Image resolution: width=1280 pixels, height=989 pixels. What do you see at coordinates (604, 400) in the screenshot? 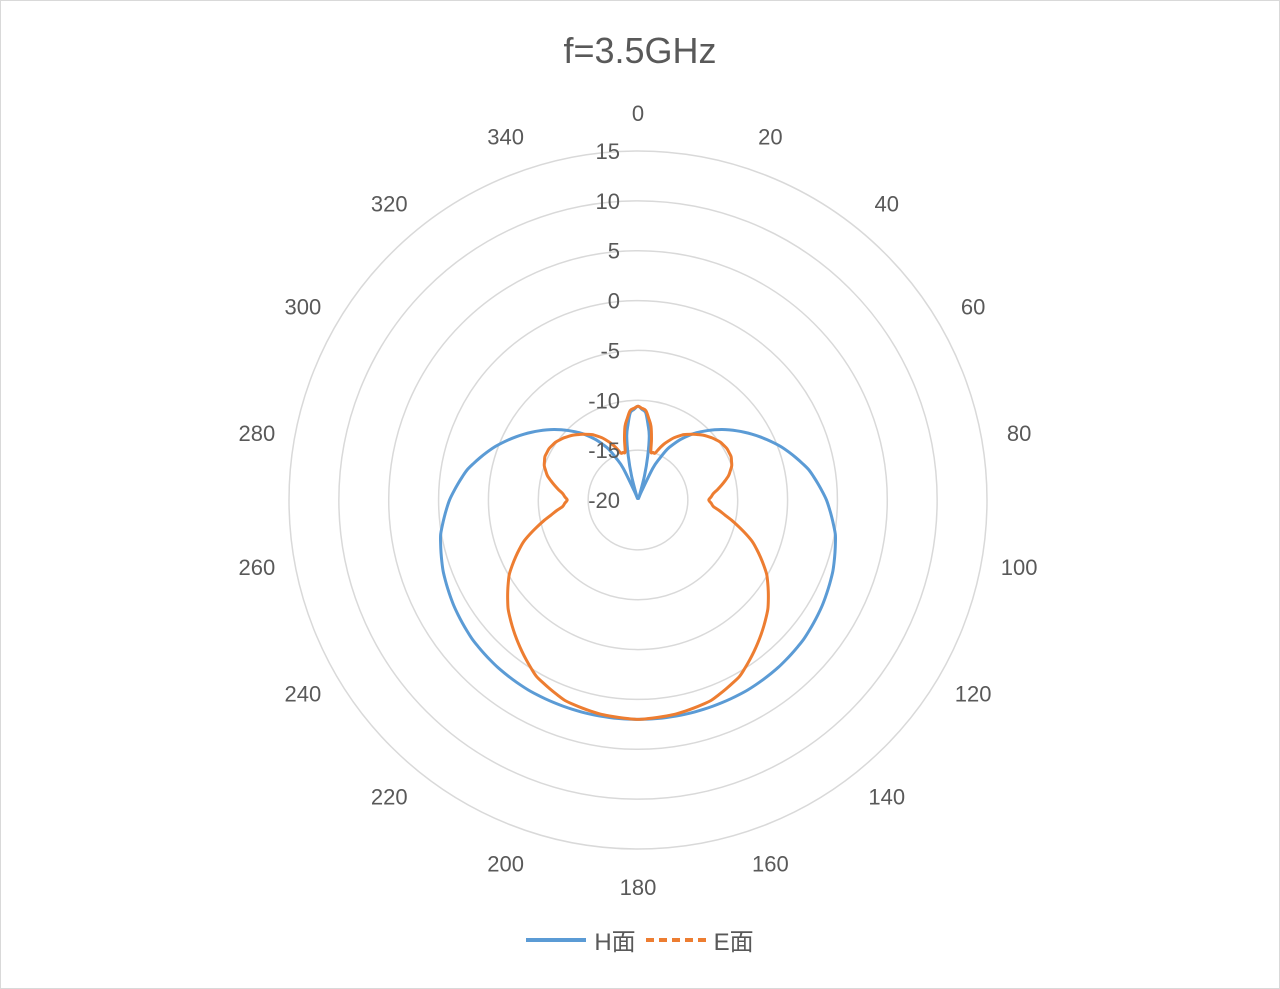
I see `radial-tick-label: -10` at bounding box center [604, 400].